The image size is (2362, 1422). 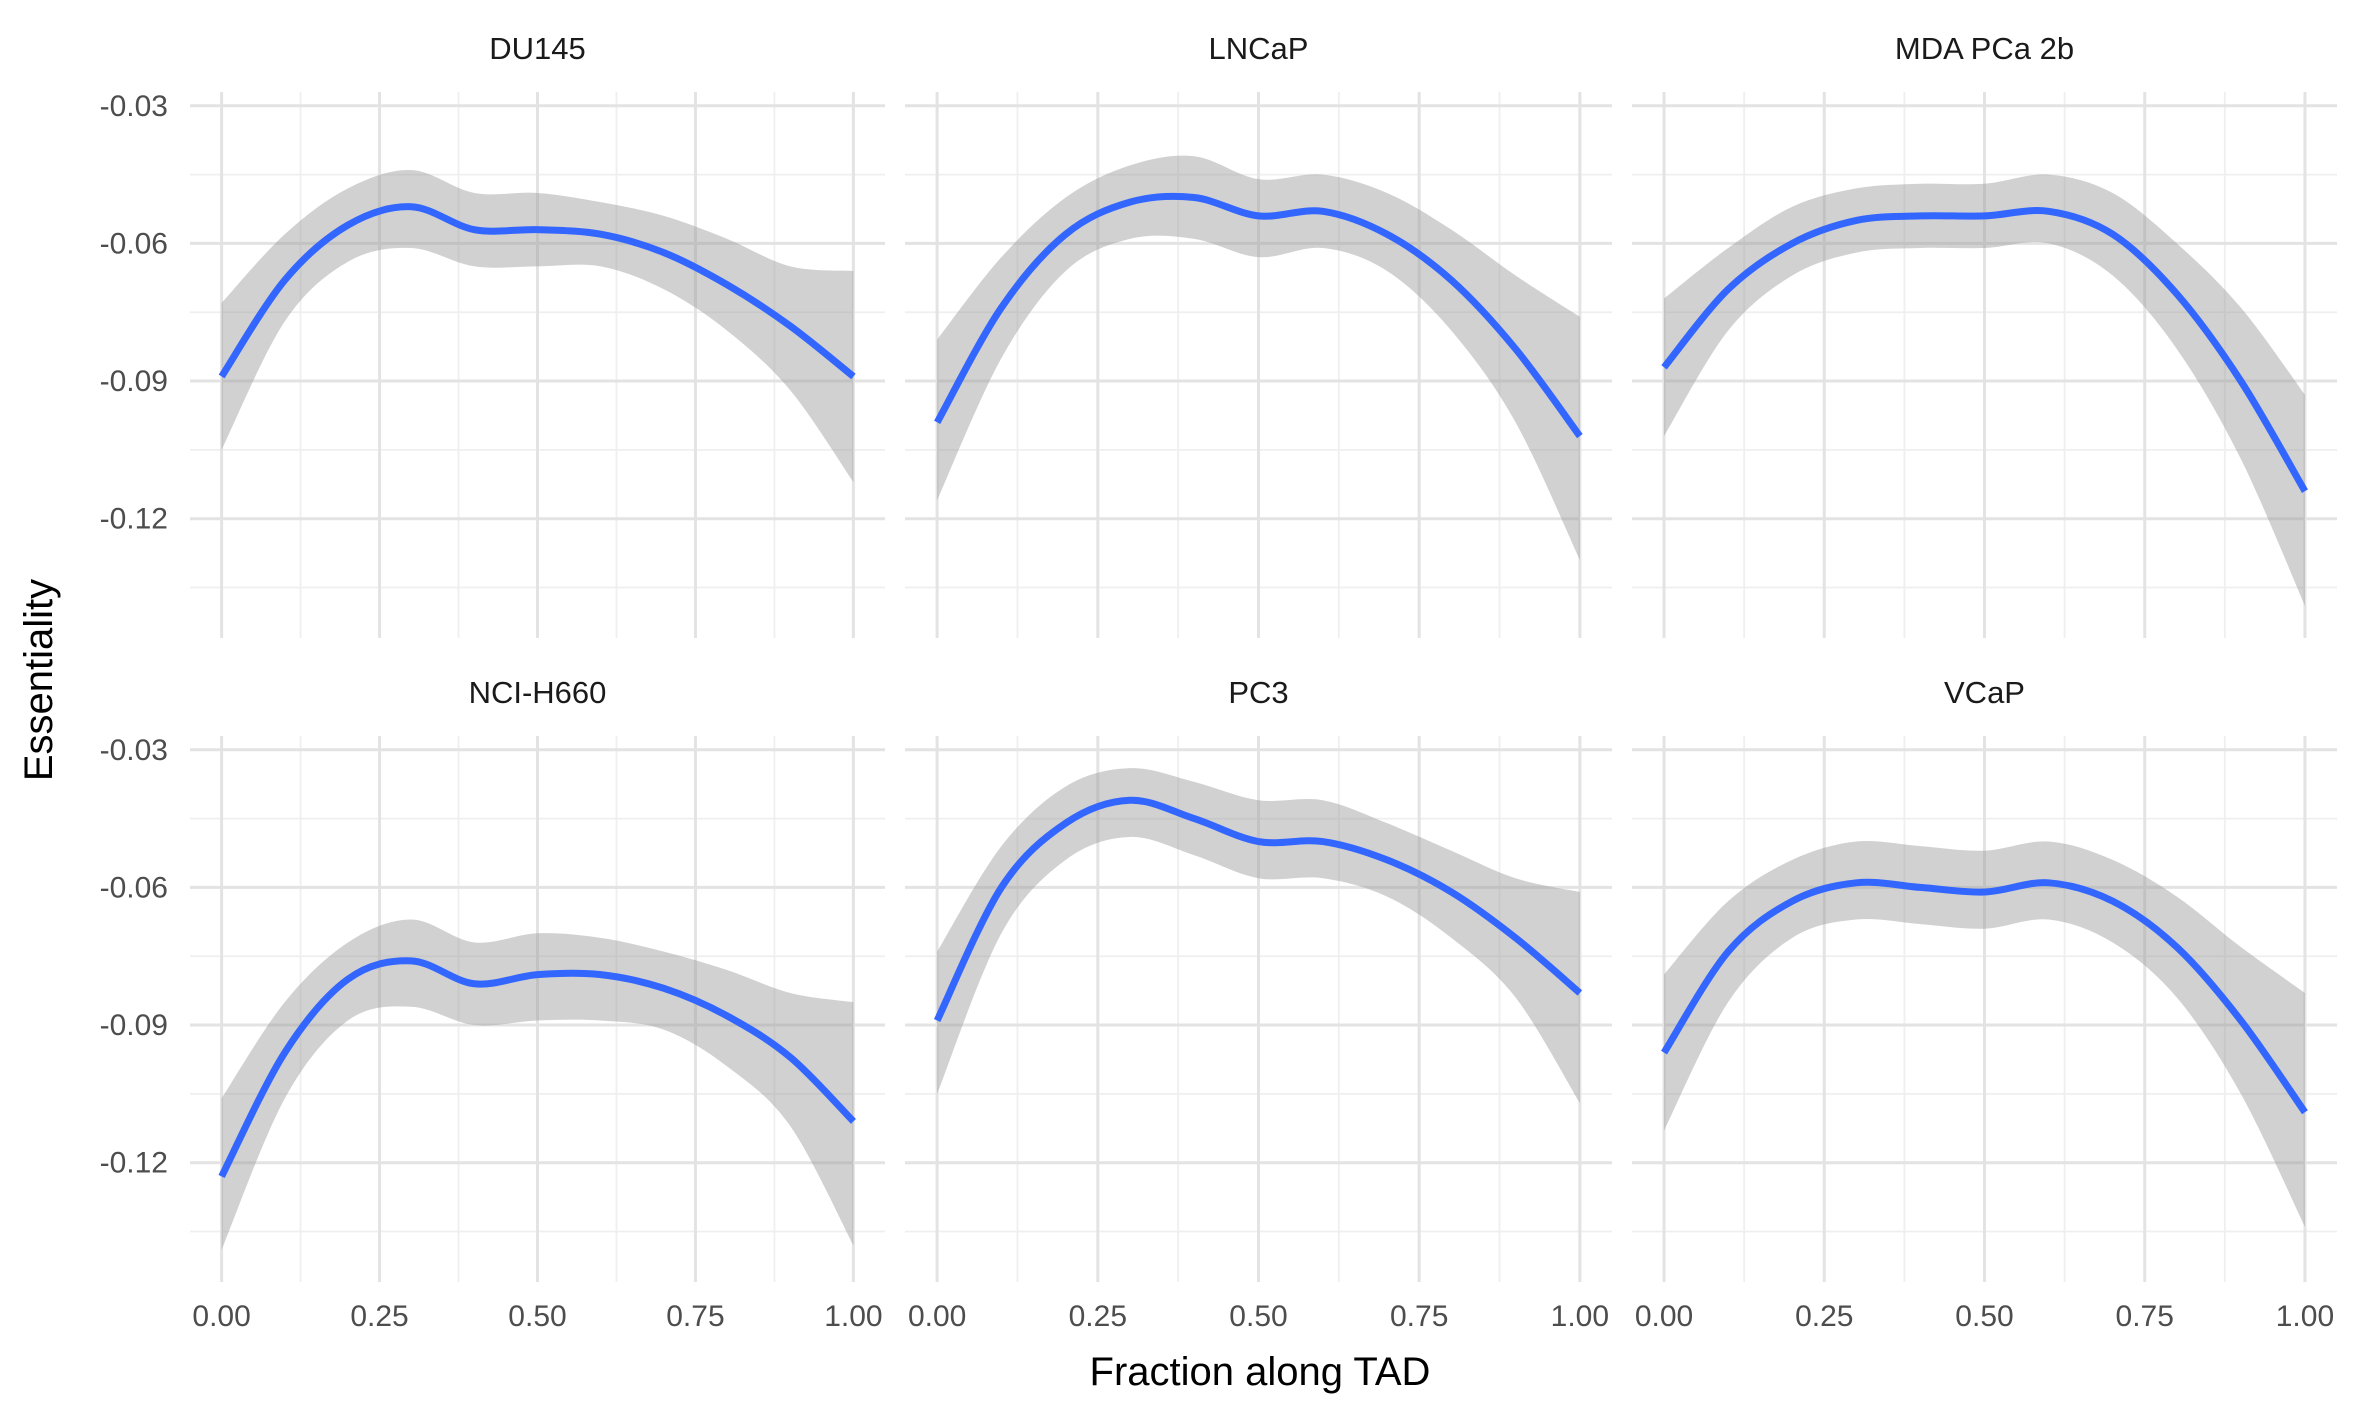 What do you see at coordinates (39, 680) in the screenshot?
I see `y-axis-title: Essentiality` at bounding box center [39, 680].